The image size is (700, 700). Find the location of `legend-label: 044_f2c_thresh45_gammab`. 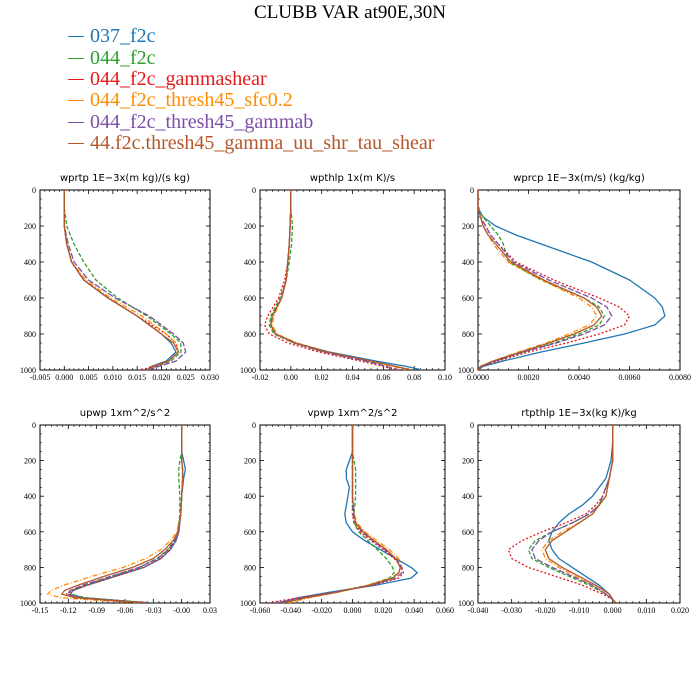

legend-label: 044_f2c_thresh45_gammab is located at coordinates (202, 121).